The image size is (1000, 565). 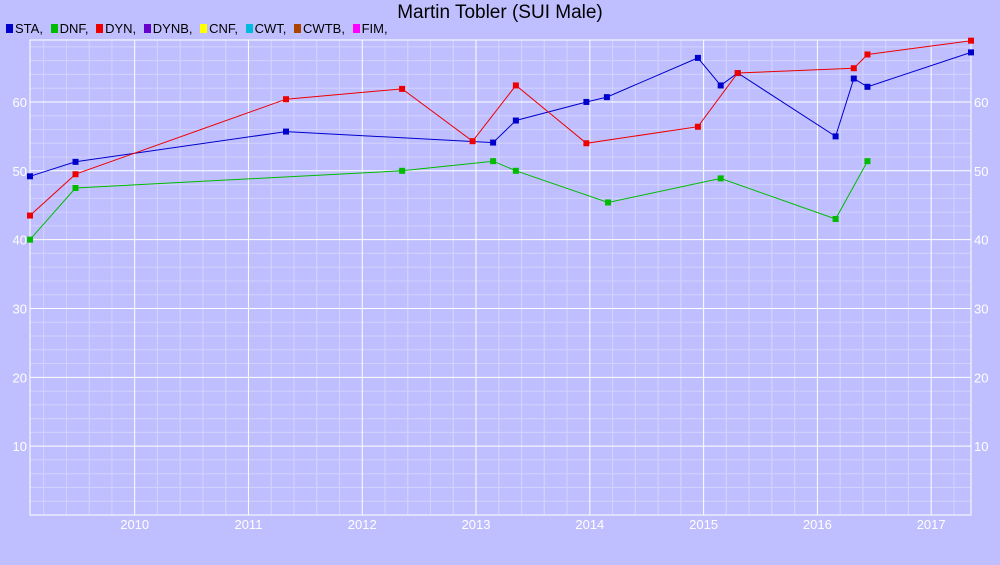 I want to click on legend-item-fim: FIM,, so click(x=370, y=28).